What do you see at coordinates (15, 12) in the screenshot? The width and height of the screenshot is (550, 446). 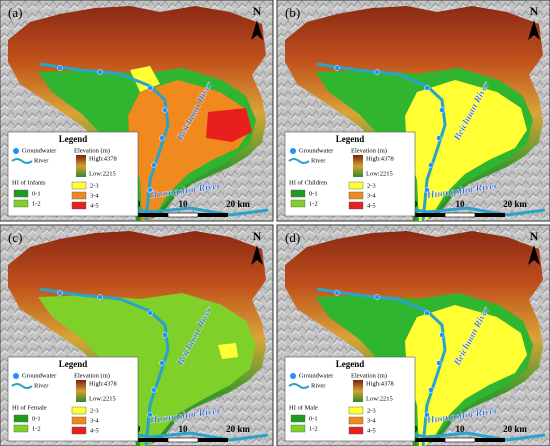 I see `panel-label: (a)` at bounding box center [15, 12].